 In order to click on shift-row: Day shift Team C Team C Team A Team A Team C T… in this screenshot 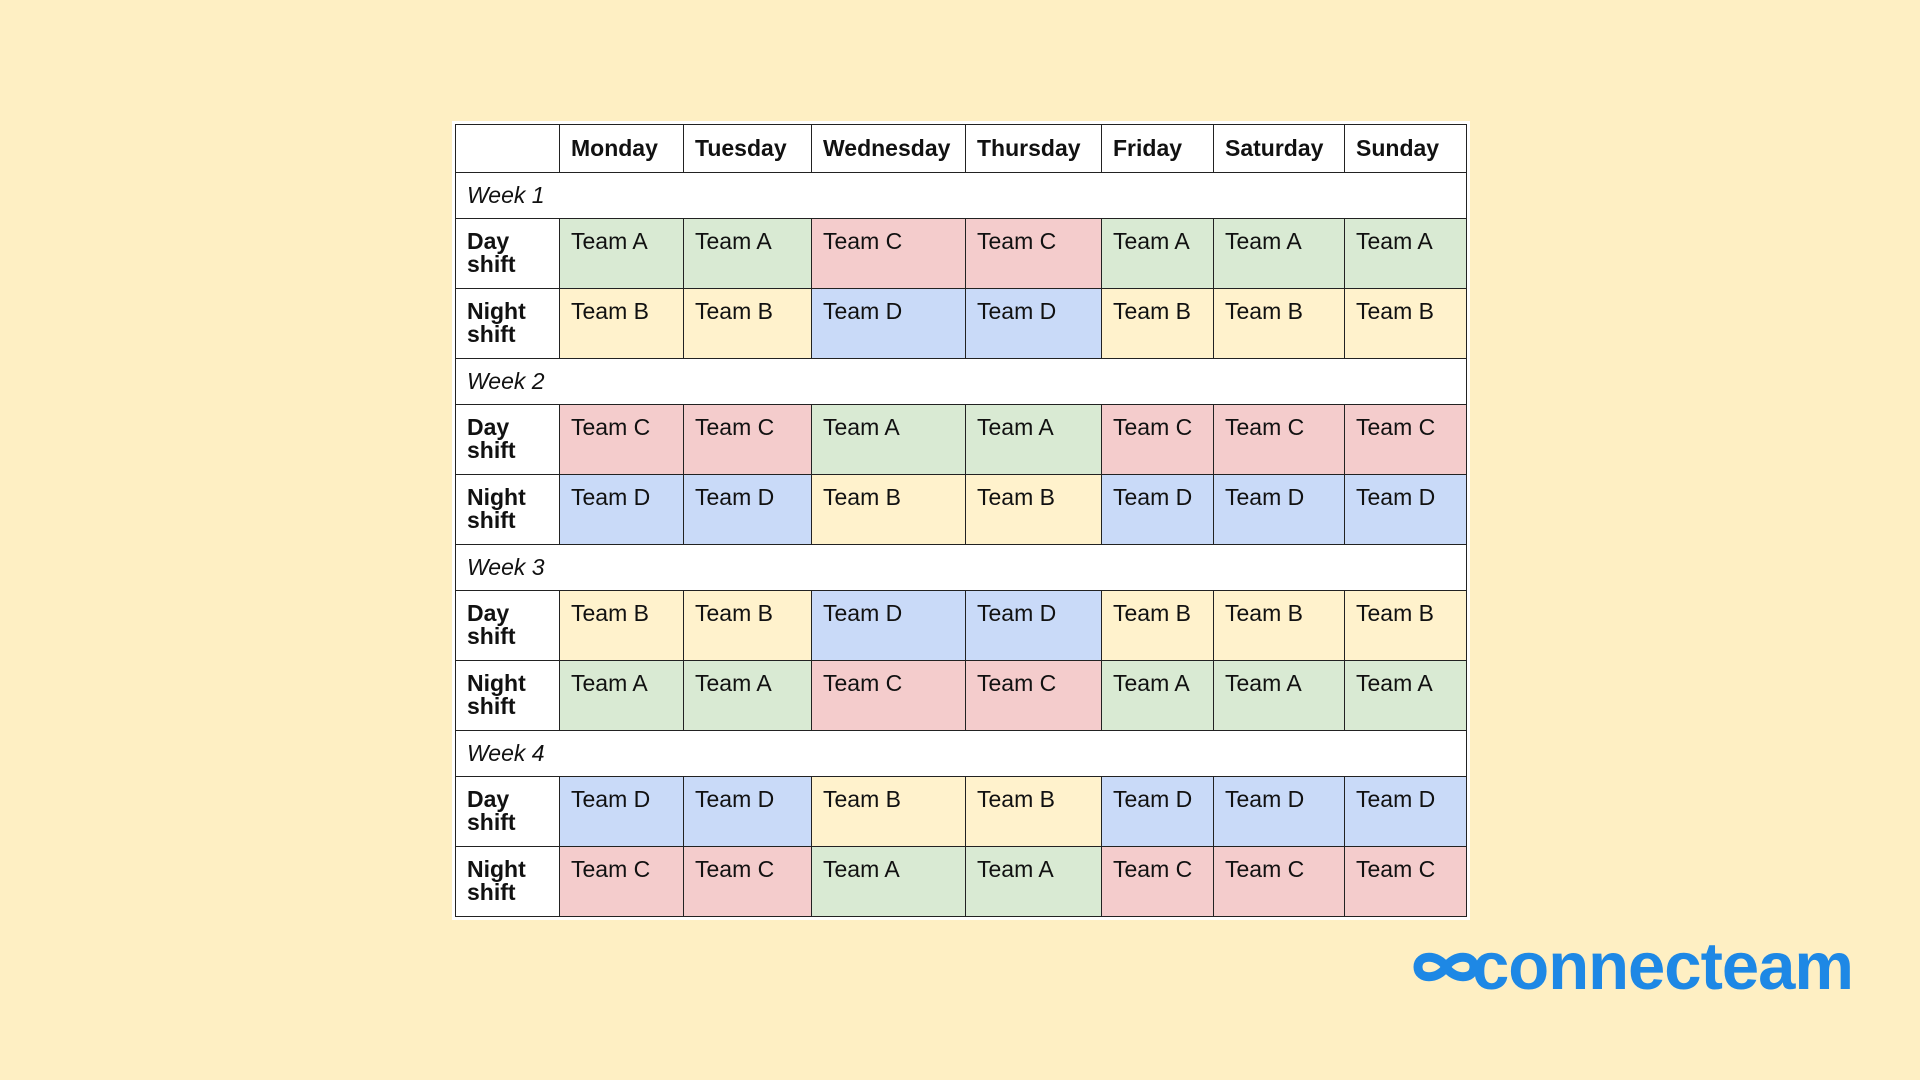, I will do `click(961, 439)`.